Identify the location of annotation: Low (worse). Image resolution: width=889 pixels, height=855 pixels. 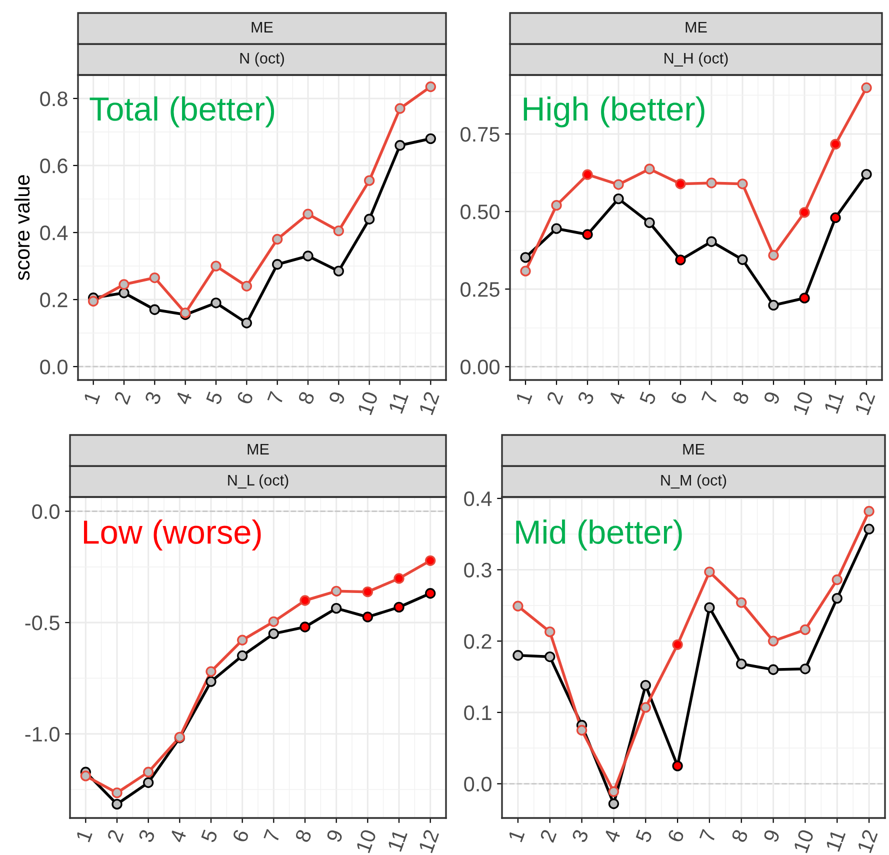
(172, 535).